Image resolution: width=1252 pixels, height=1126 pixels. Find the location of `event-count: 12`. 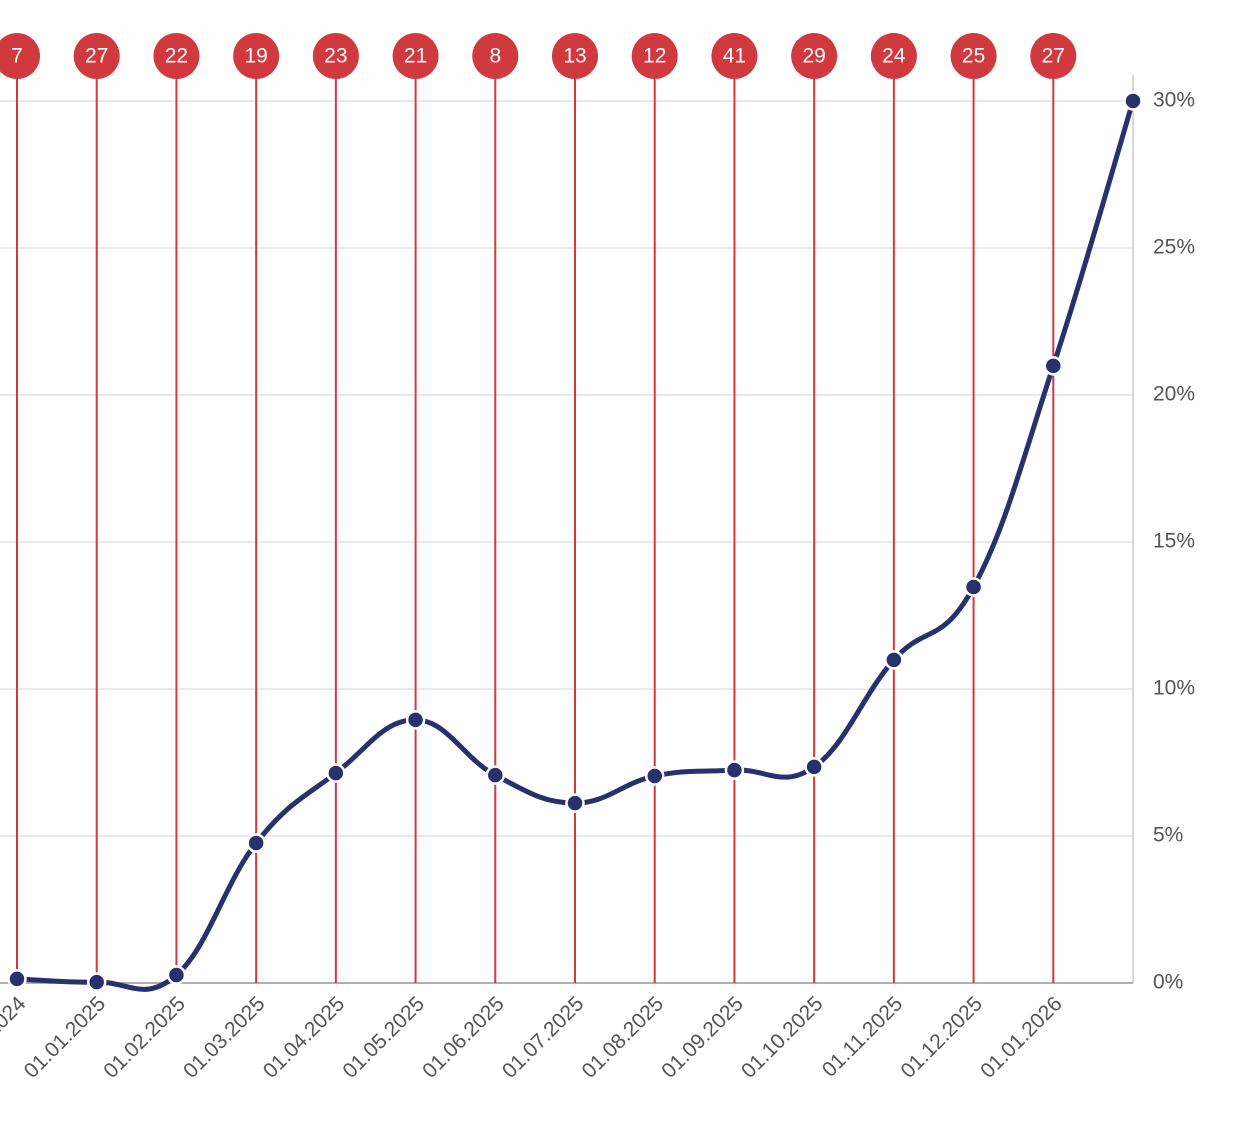

event-count: 12 is located at coordinates (654, 56).